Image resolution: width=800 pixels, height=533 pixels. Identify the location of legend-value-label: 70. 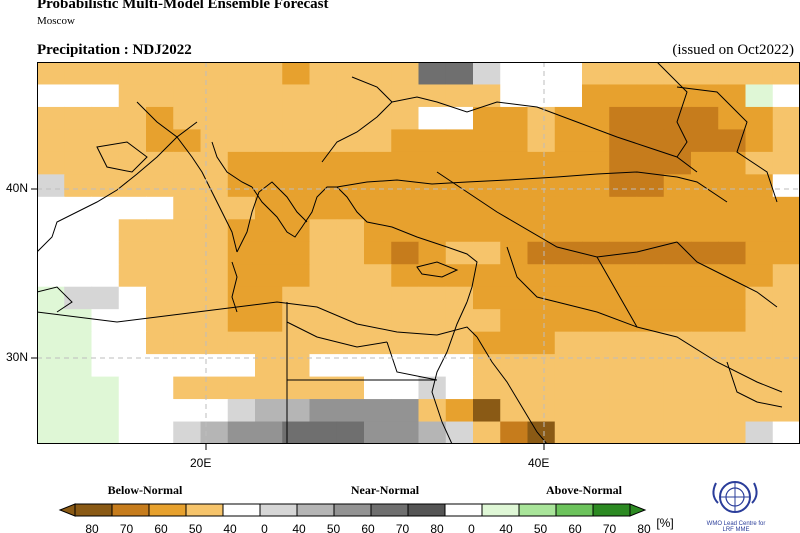
(403, 527).